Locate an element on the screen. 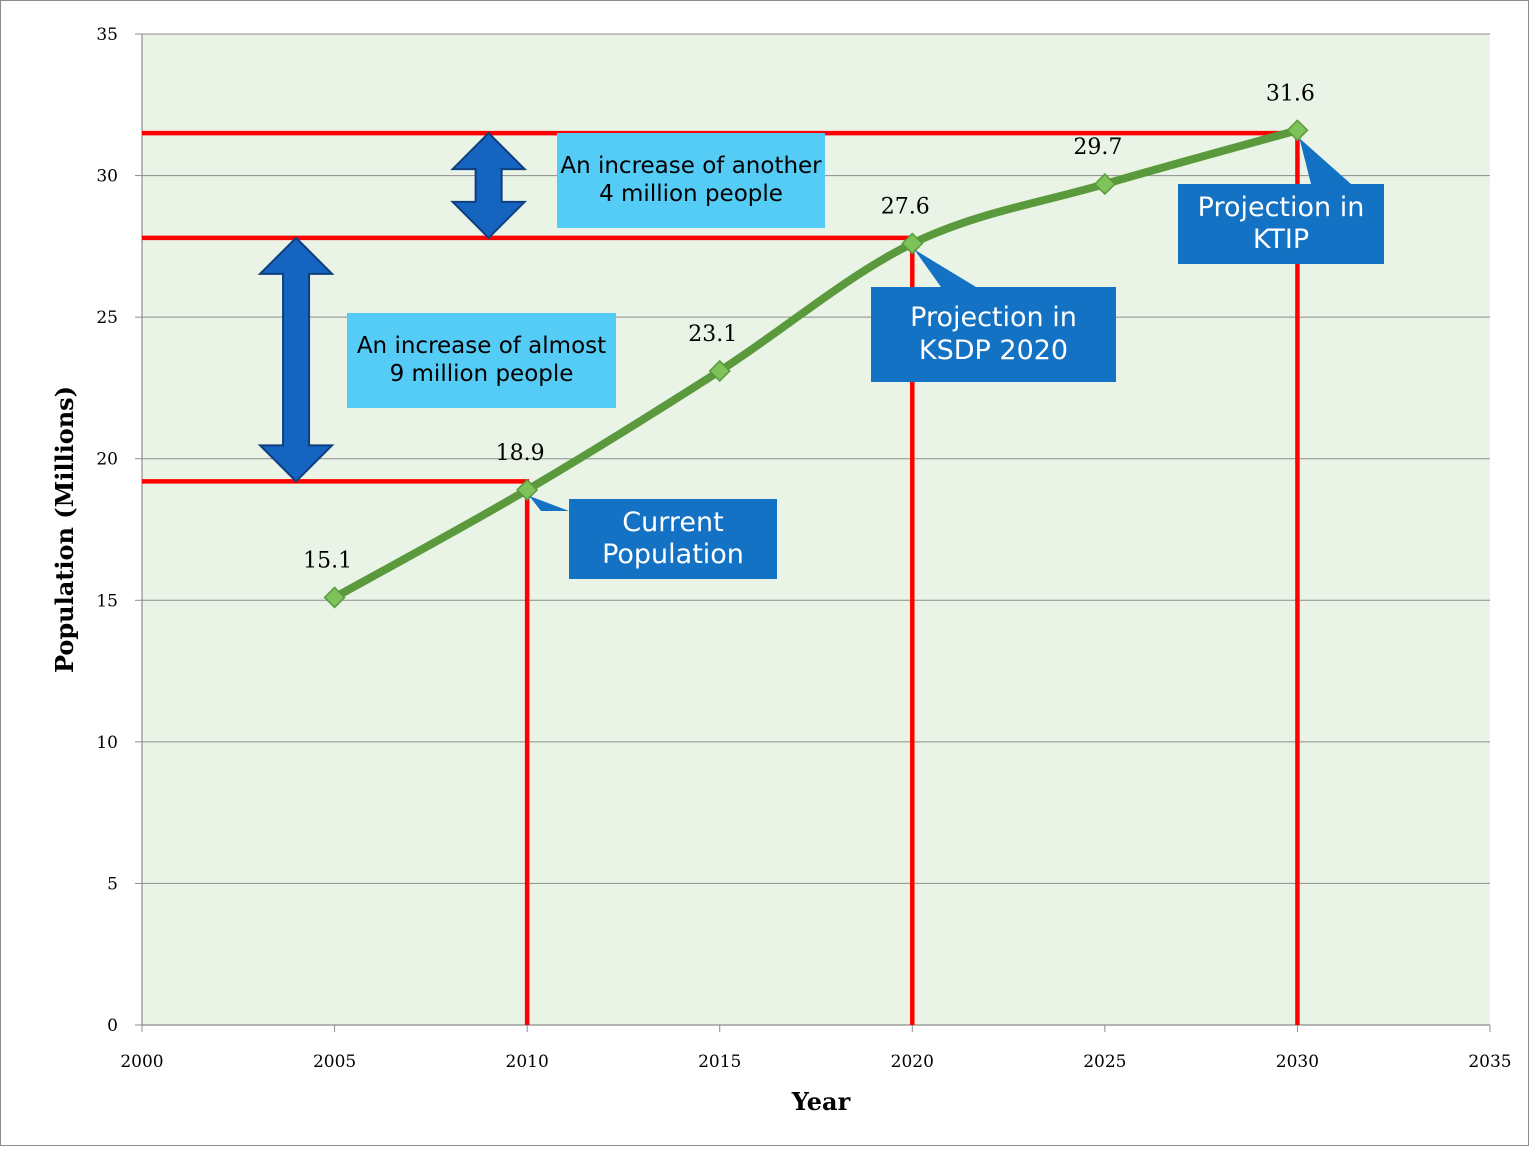 This screenshot has width=1529, height=1150. x-tick-2025: 2025 is located at coordinates (1104, 1062).